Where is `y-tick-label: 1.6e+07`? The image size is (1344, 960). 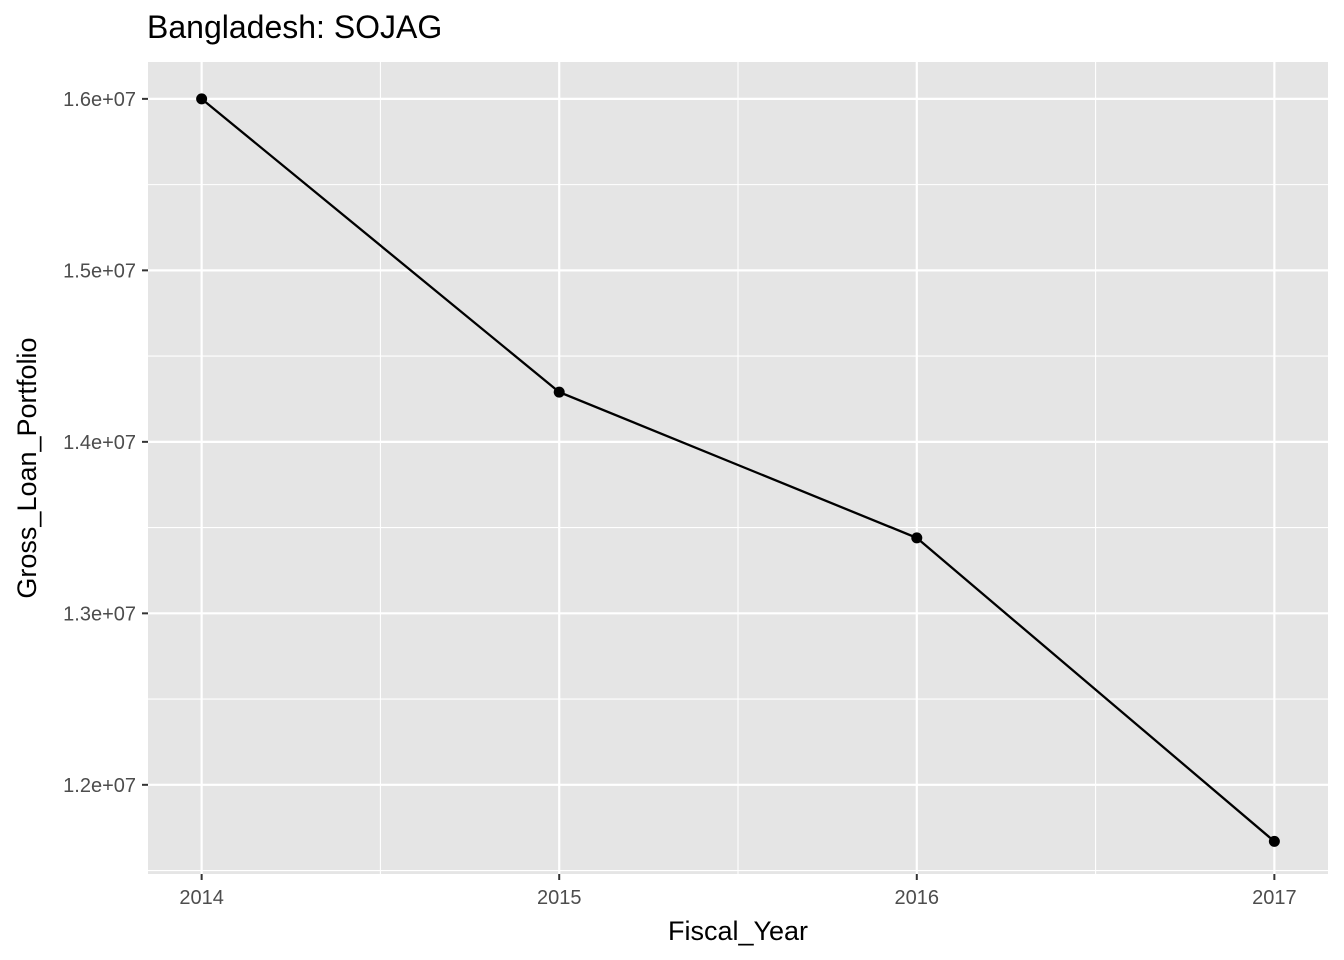
y-tick-label: 1.6e+07 is located at coordinates (99, 100).